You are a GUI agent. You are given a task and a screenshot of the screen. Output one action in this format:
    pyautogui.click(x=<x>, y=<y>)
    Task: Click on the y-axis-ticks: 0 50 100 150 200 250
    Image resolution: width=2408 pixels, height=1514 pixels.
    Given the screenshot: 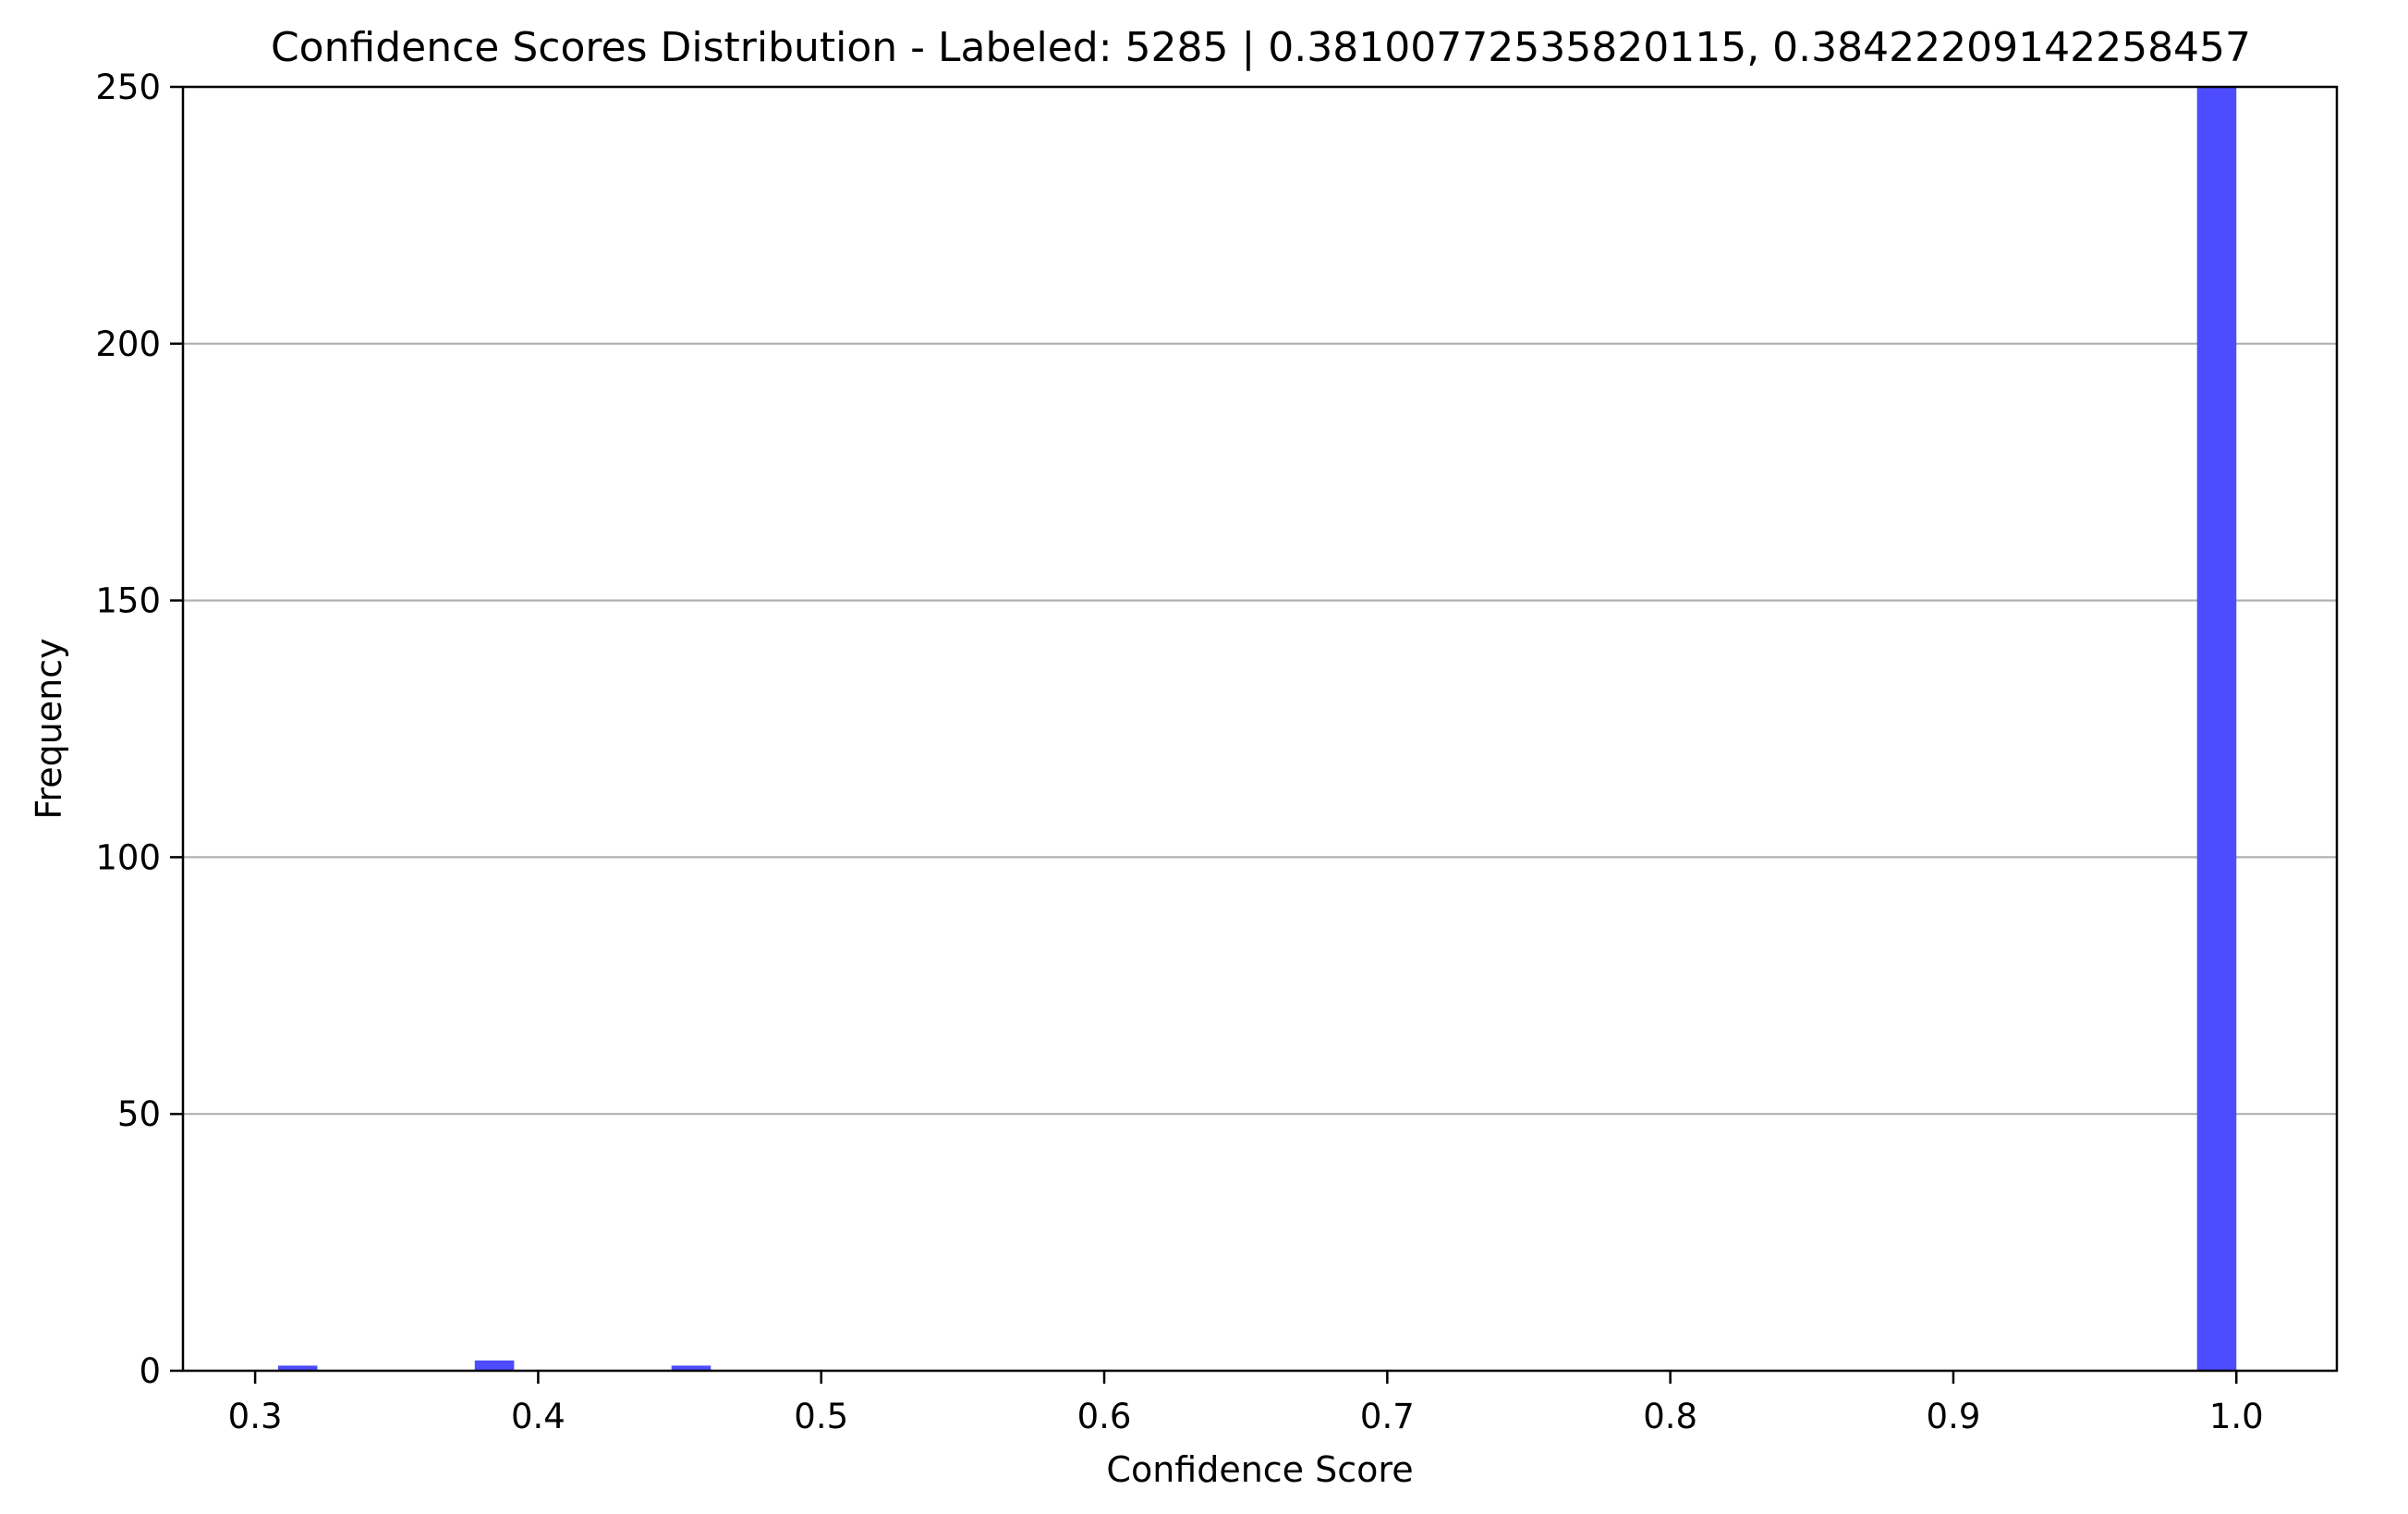 What is the action you would take?
    pyautogui.click(x=139, y=729)
    